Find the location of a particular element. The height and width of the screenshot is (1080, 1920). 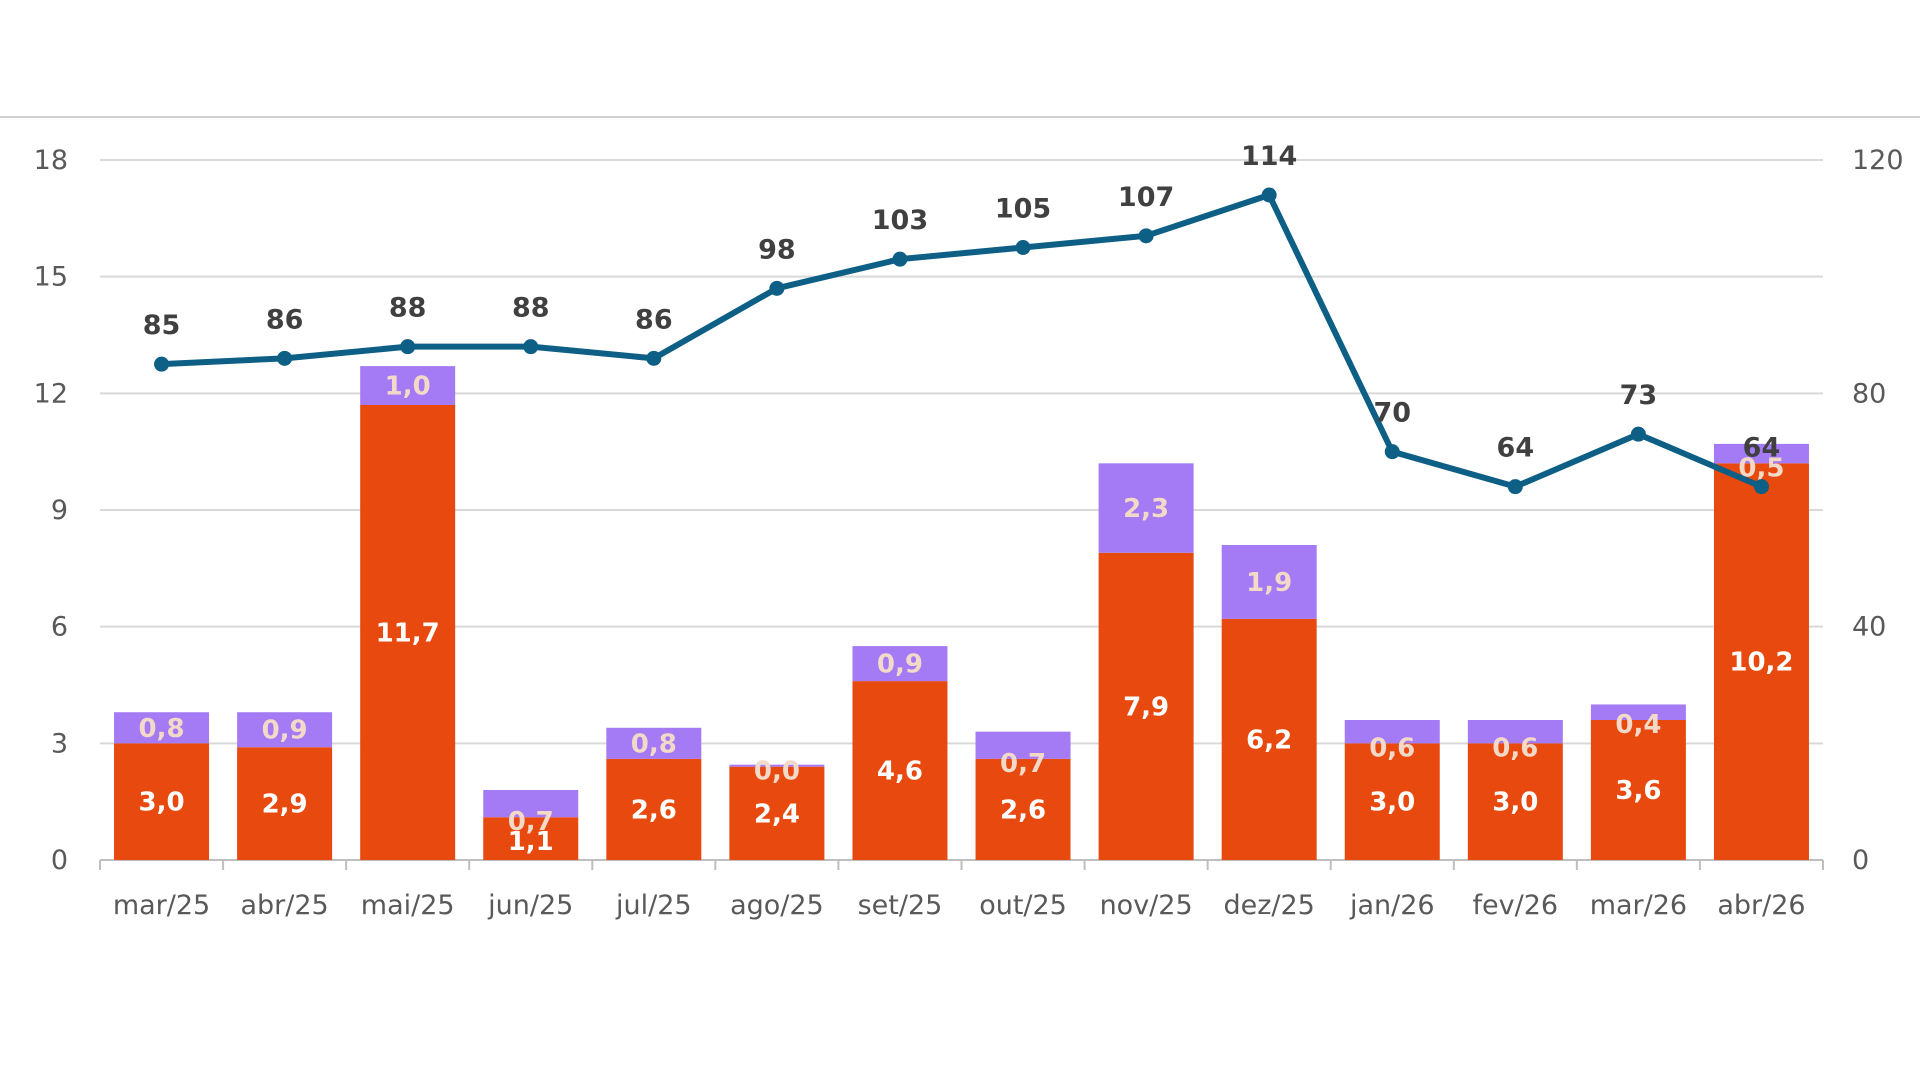

right-tick-label: 0 is located at coordinates (1860, 860).